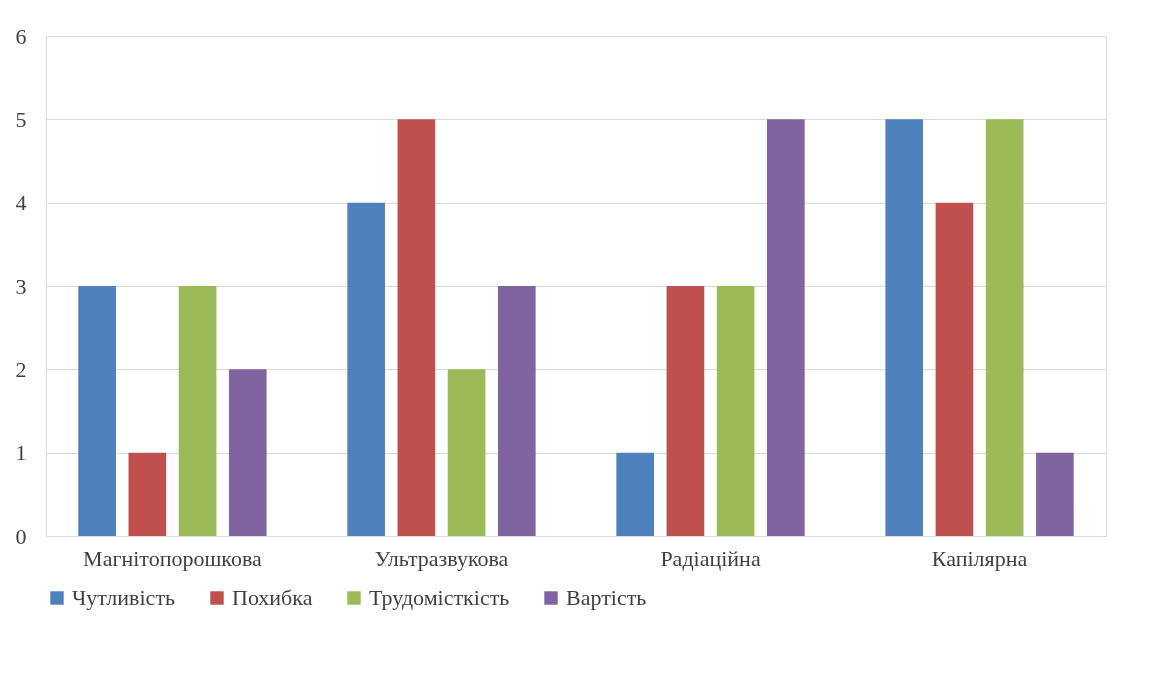  I want to click on y-tick-label: 5, so click(21, 119).